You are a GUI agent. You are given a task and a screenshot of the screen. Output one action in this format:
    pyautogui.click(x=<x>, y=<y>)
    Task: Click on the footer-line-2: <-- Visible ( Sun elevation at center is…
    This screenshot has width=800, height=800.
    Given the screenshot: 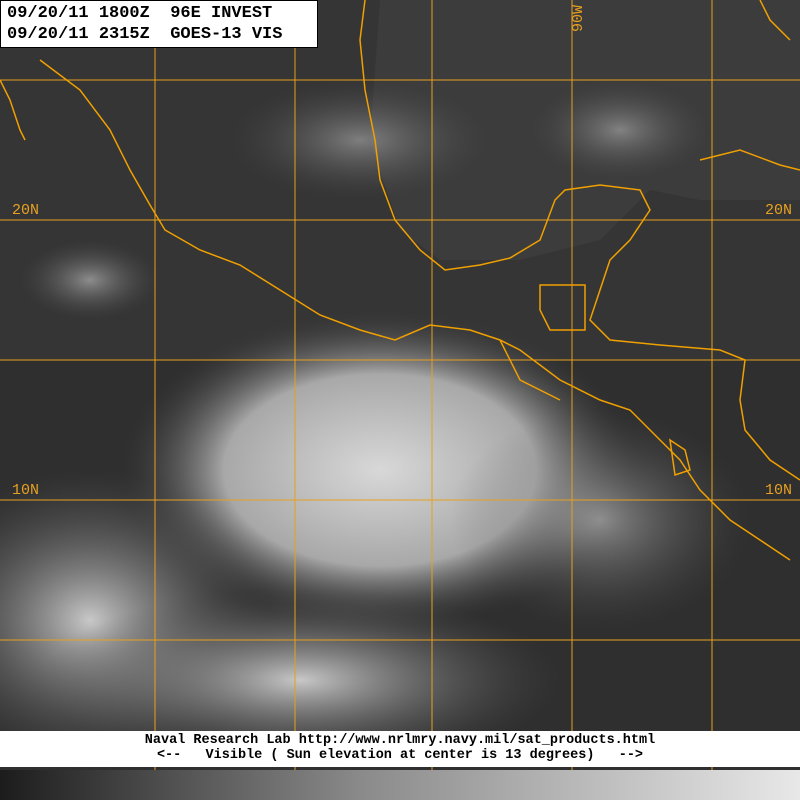 What is the action you would take?
    pyautogui.click(x=400, y=755)
    